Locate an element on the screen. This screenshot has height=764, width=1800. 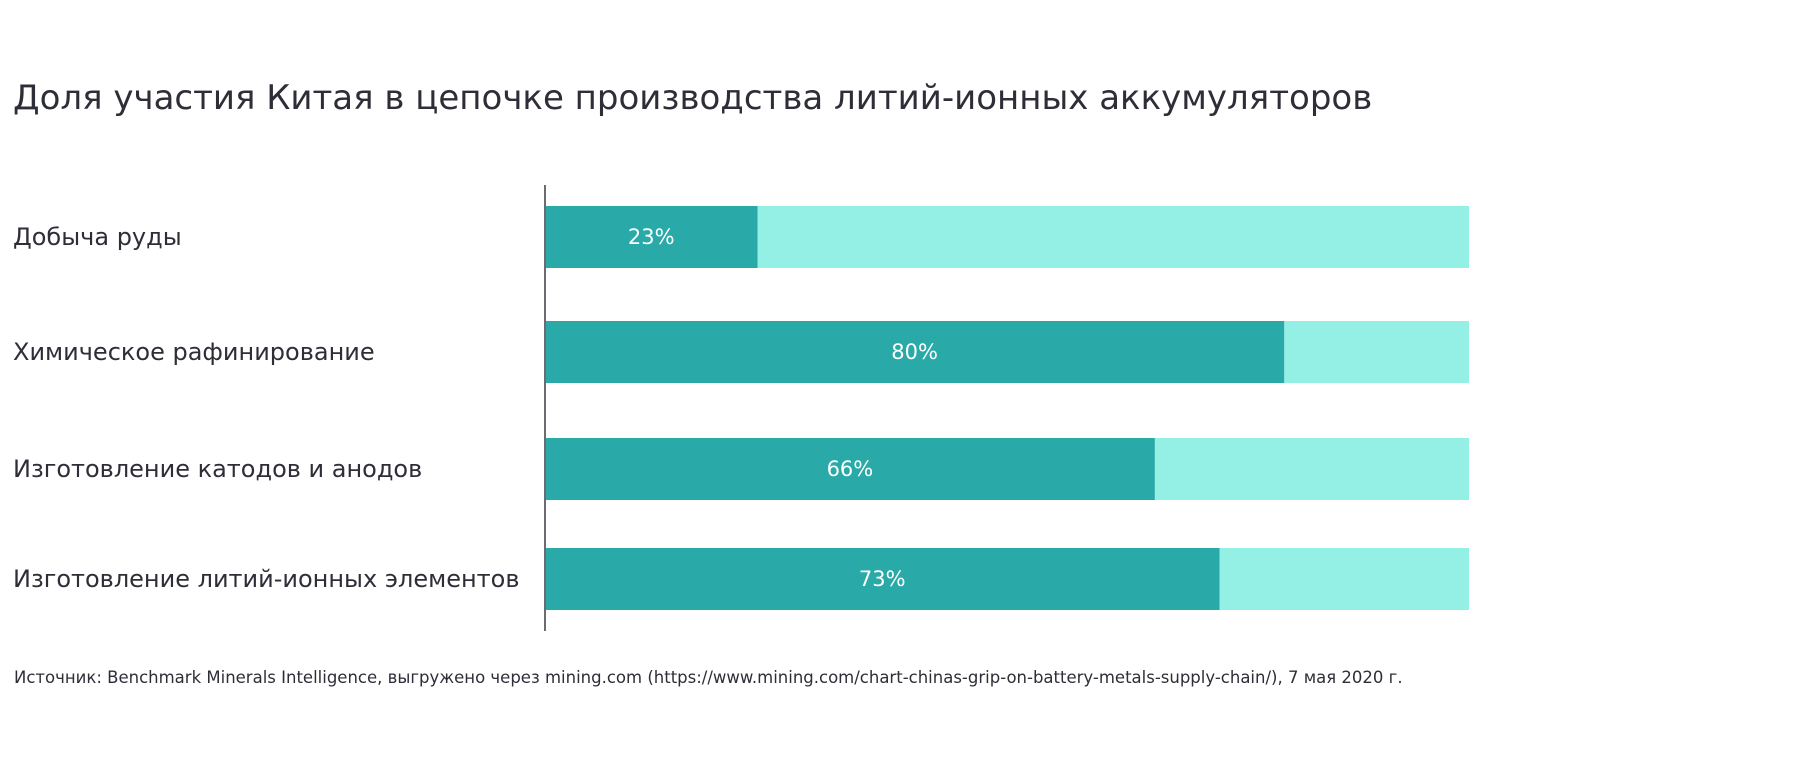
bar-value-label: 73% is located at coordinates (882, 579).